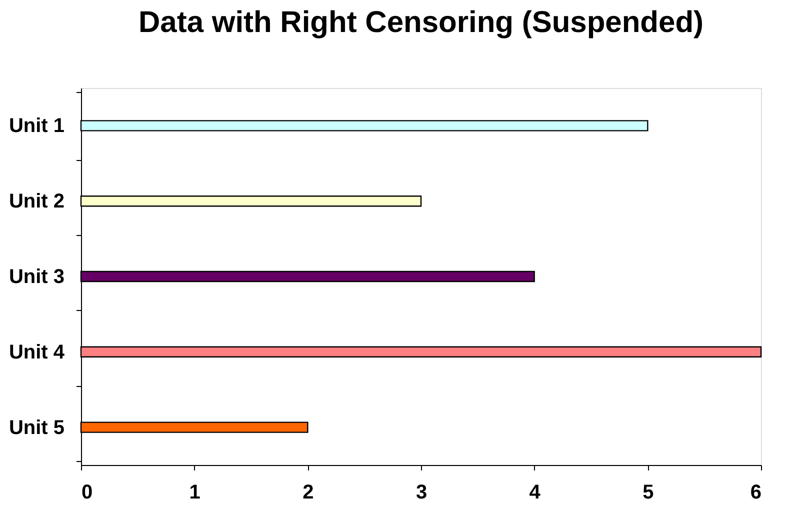 The image size is (789, 527). What do you see at coordinates (535, 493) in the screenshot?
I see `x-tick-label: 4` at bounding box center [535, 493].